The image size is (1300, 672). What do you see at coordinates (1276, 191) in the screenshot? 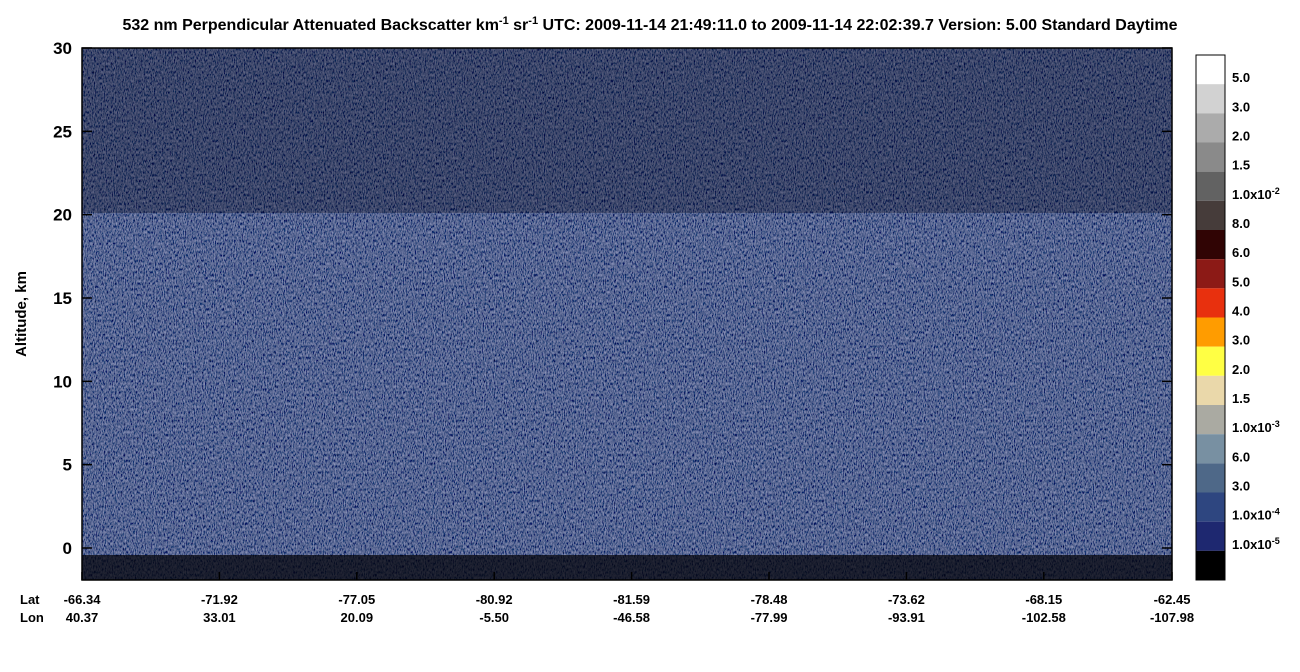
I see `colorbar-label-exponent: -2` at bounding box center [1276, 191].